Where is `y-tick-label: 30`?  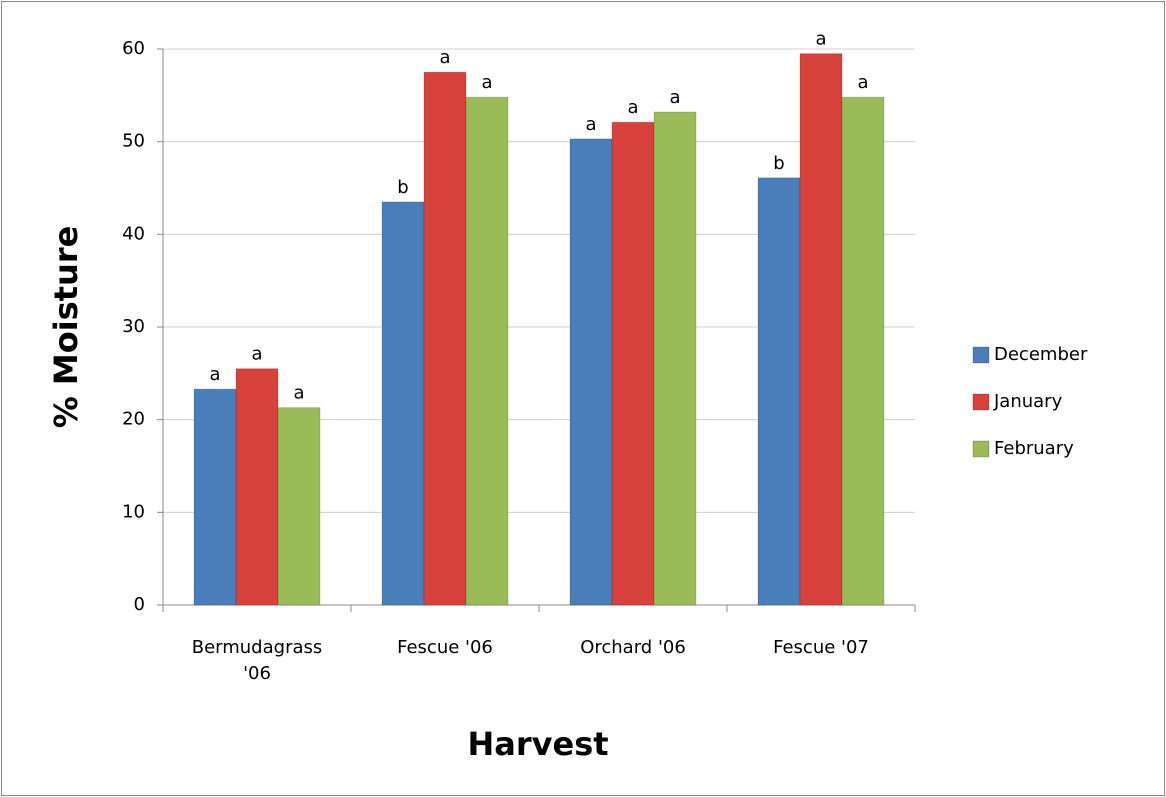 y-tick-label: 30 is located at coordinates (133, 326).